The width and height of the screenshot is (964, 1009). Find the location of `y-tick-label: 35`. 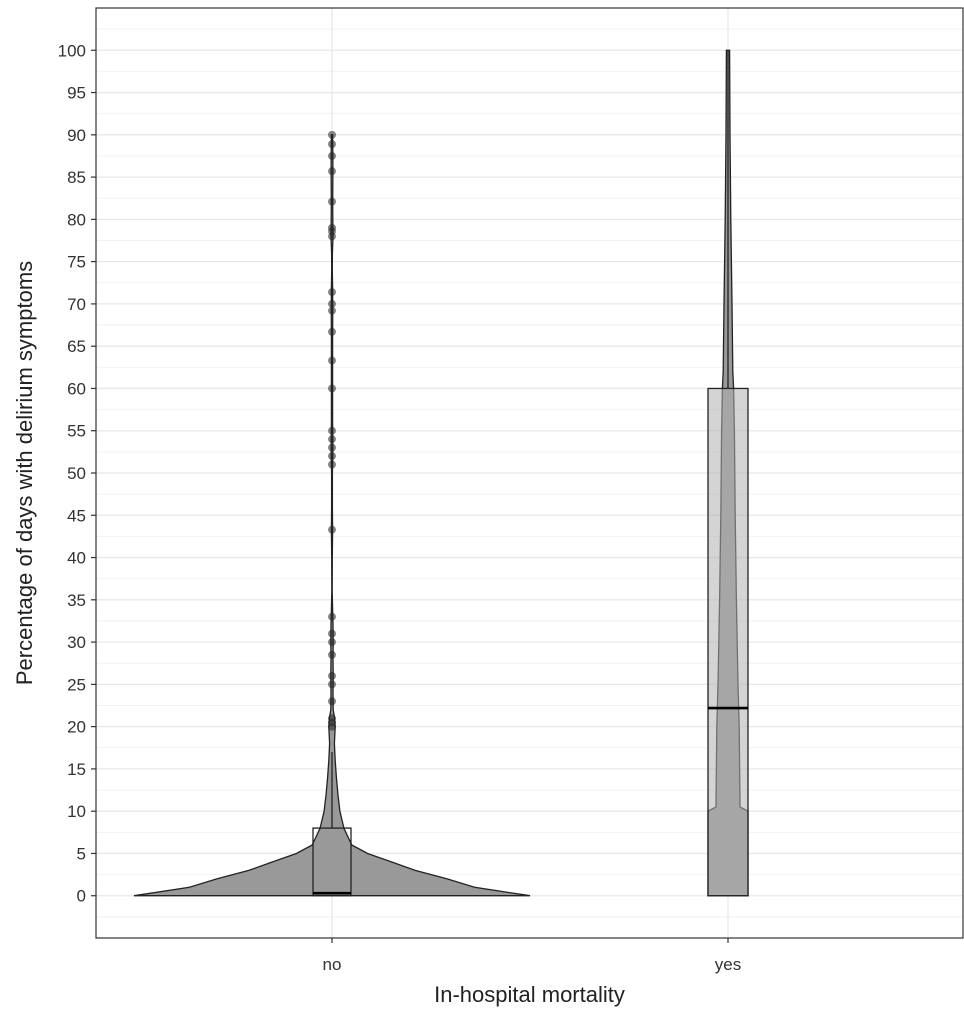

y-tick-label: 35 is located at coordinates (76, 600).